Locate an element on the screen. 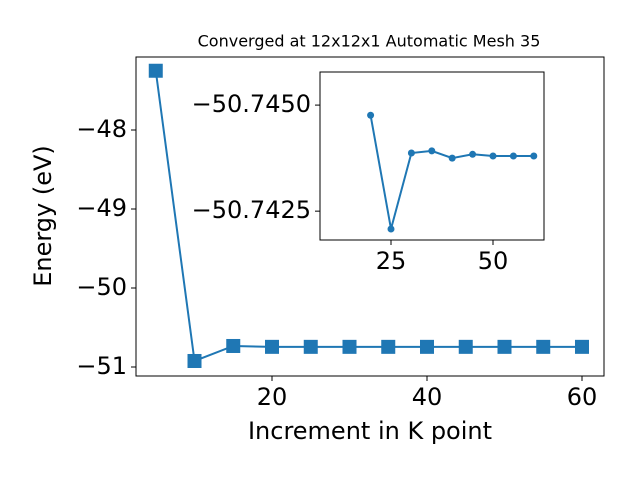 The width and height of the screenshot is (640, 480). y-tick-label: −48 is located at coordinates (101, 129).